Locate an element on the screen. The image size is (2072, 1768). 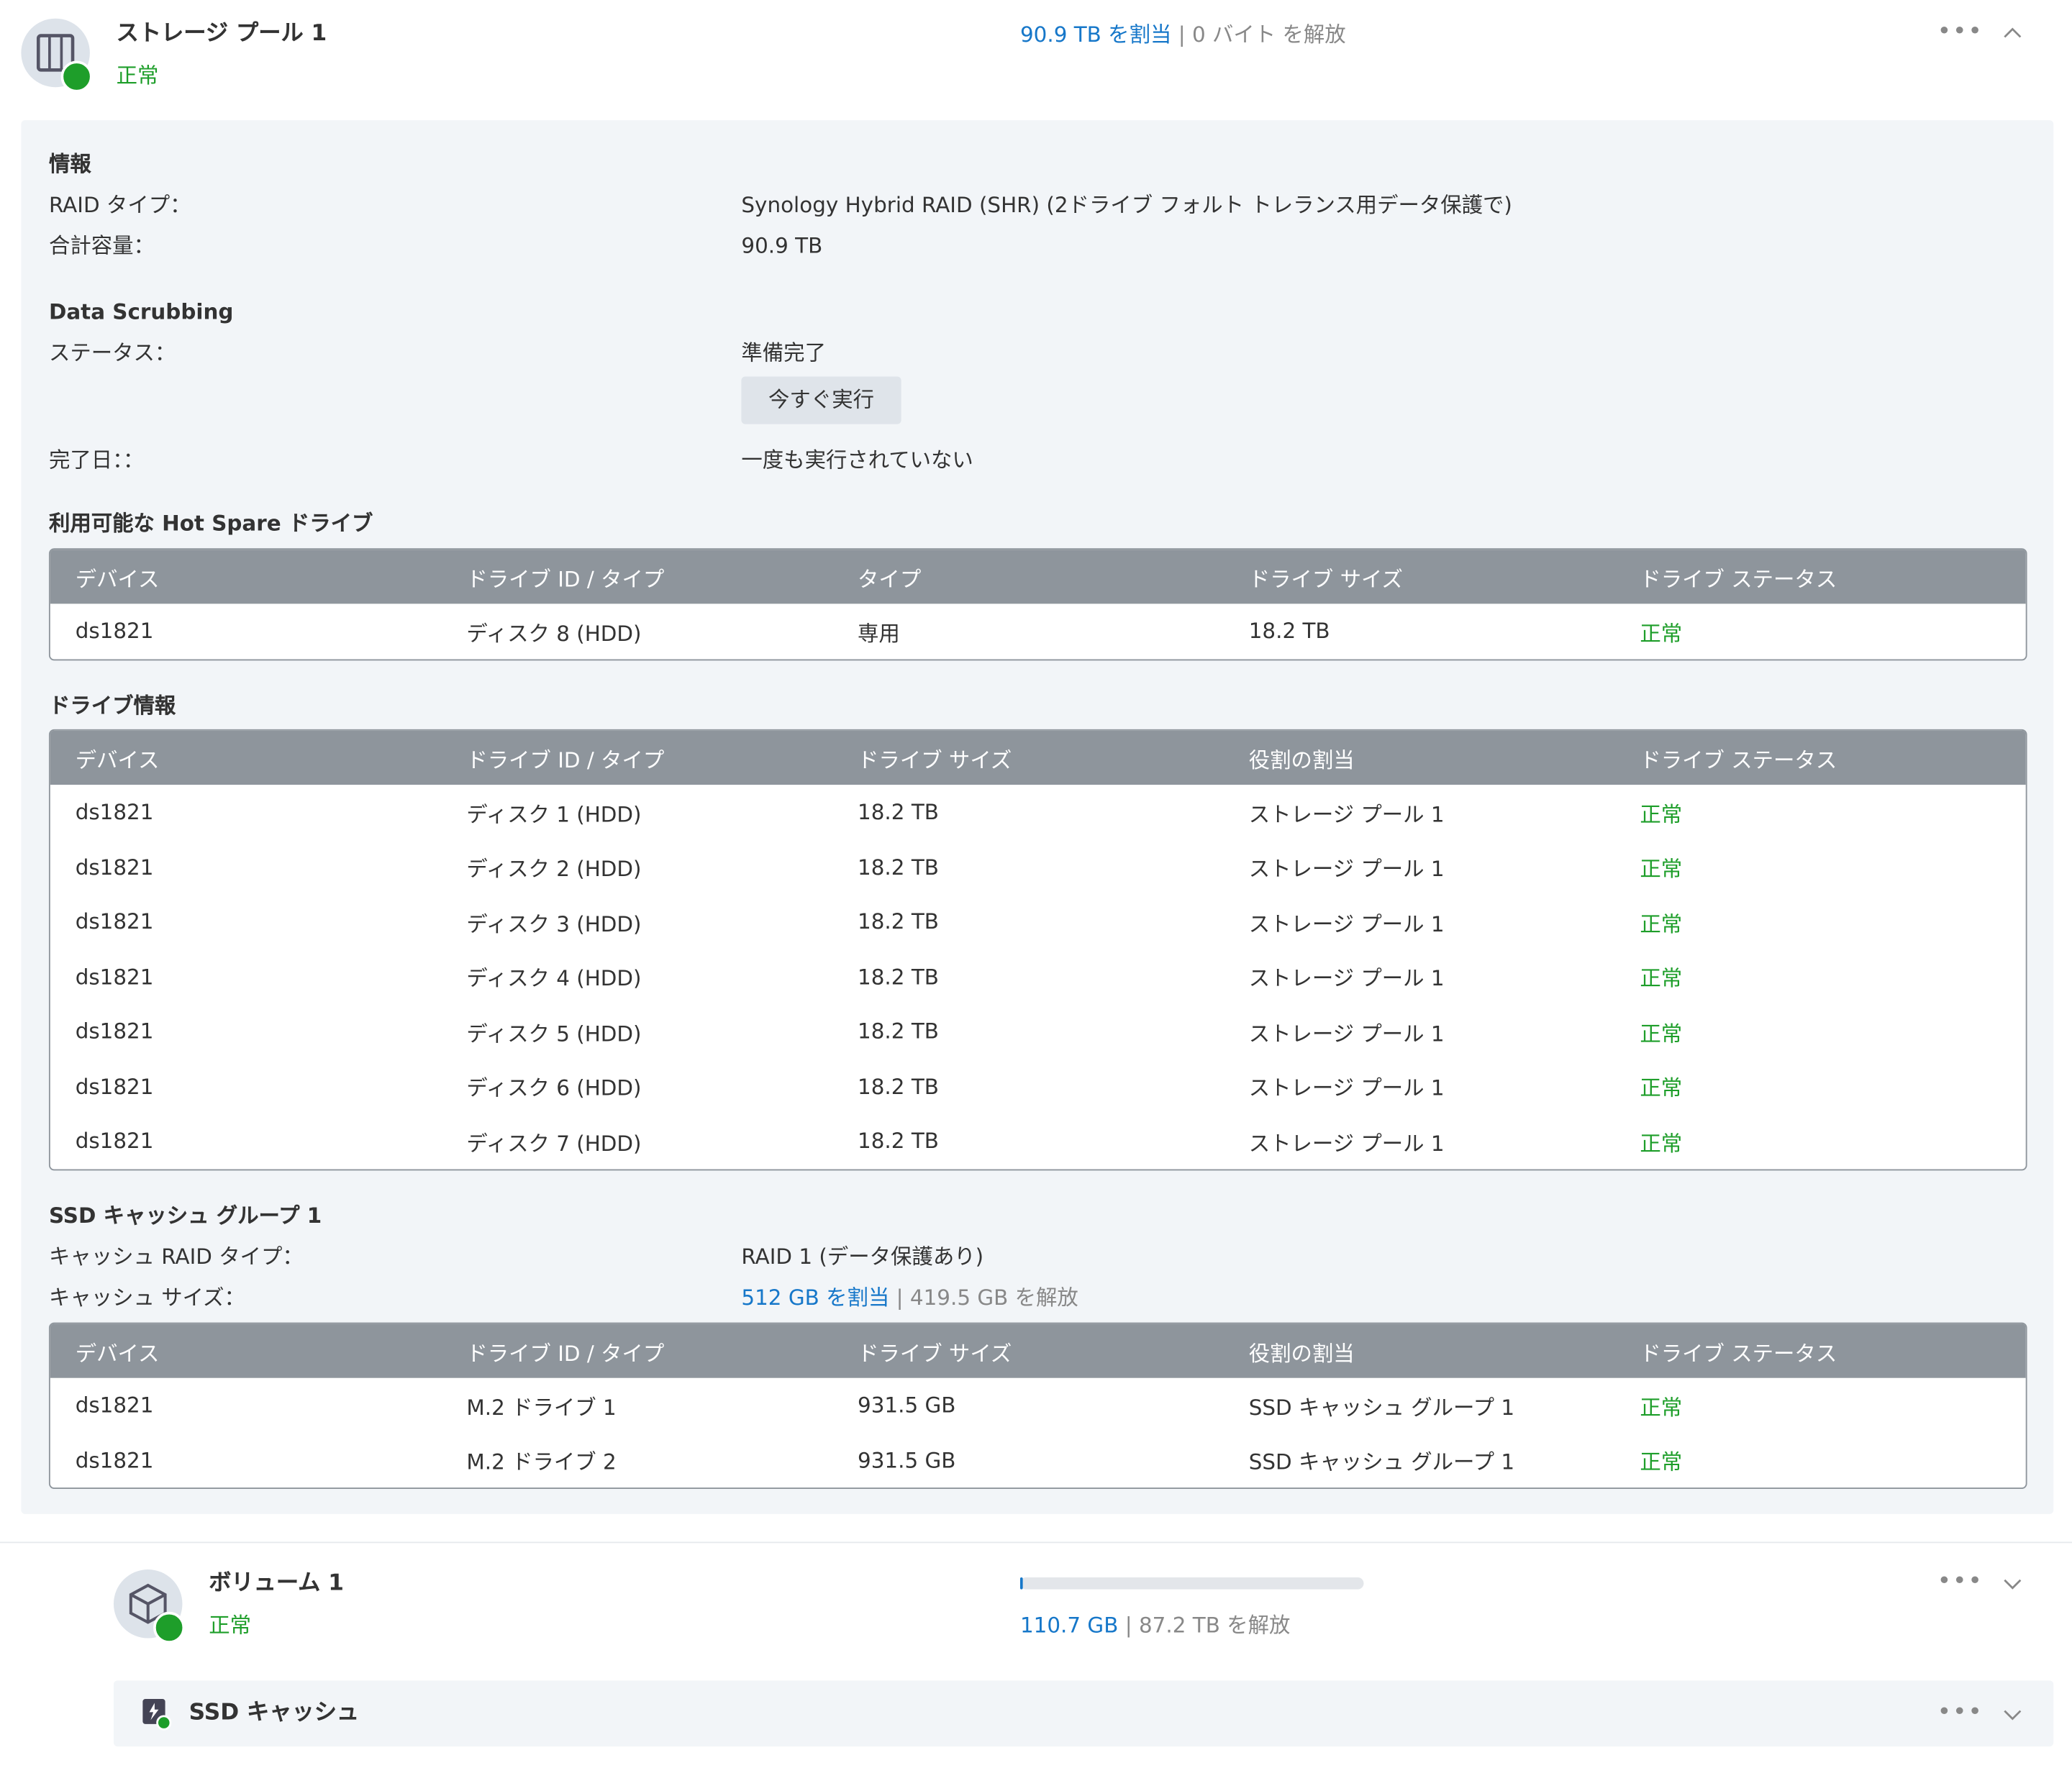
column-header: 役割の割当 is located at coordinates (1302, 1353).